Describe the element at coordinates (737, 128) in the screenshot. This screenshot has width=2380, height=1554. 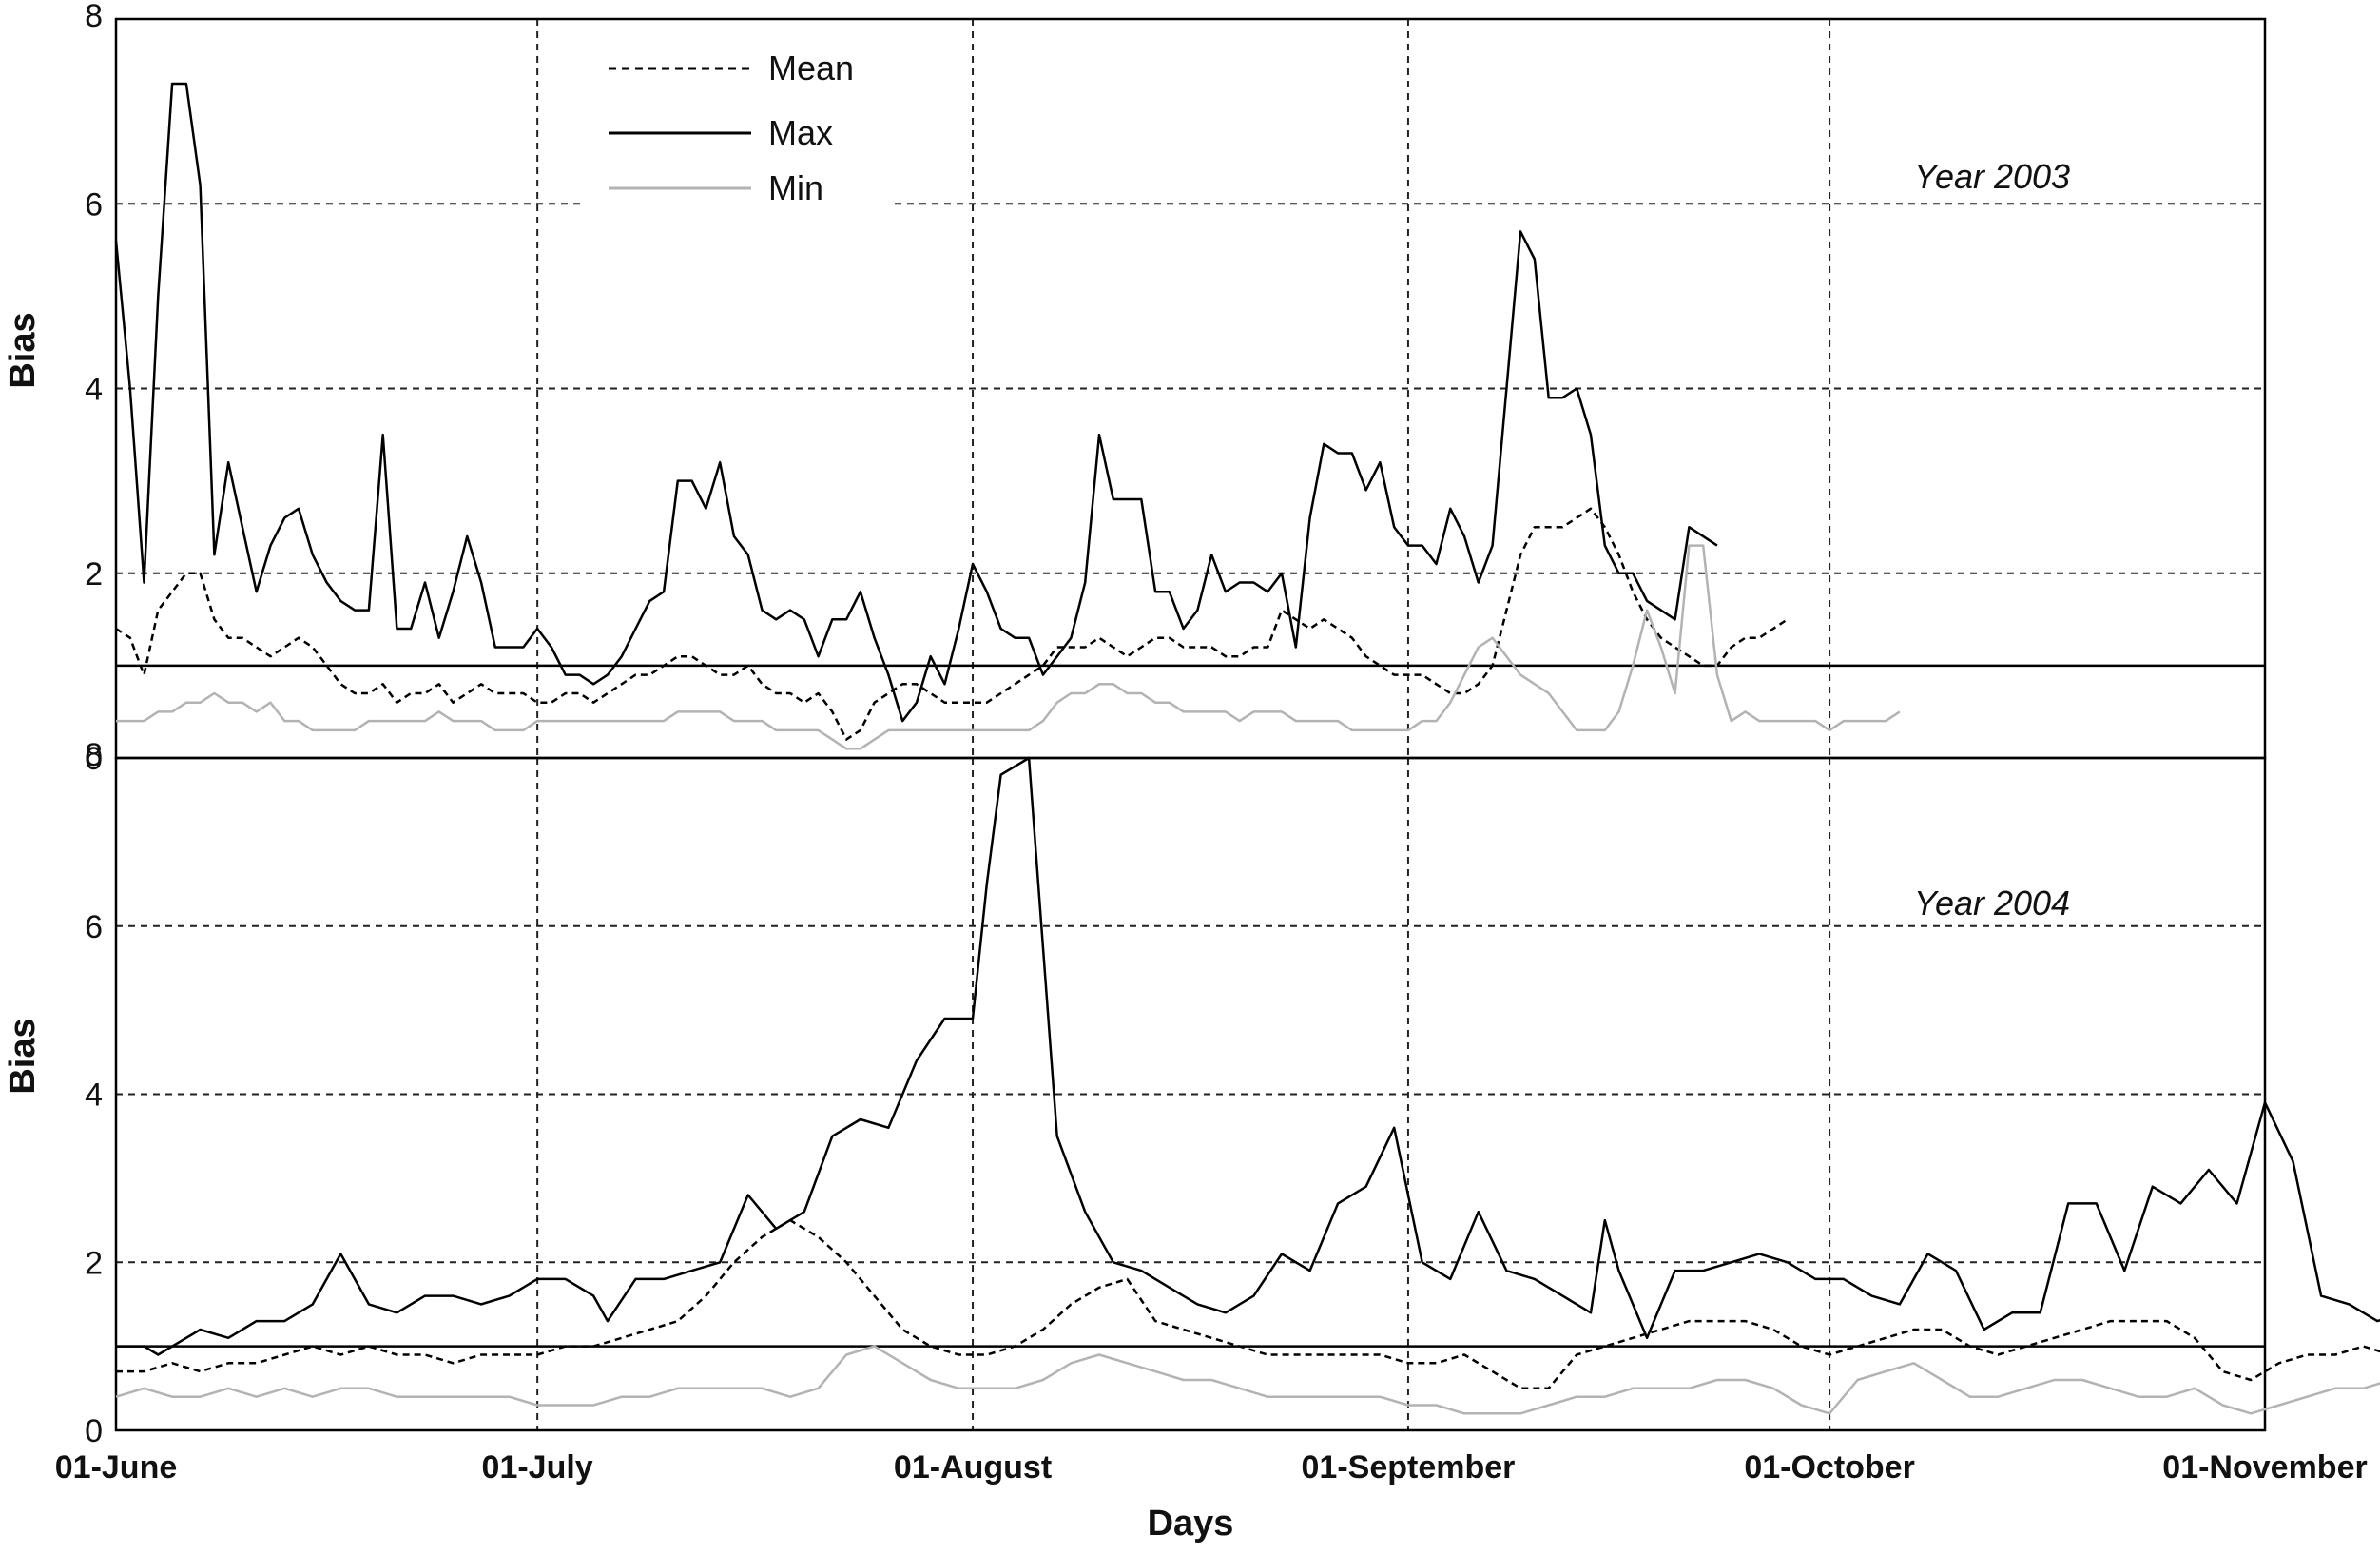
I see `legend: Mean Max Min` at that location.